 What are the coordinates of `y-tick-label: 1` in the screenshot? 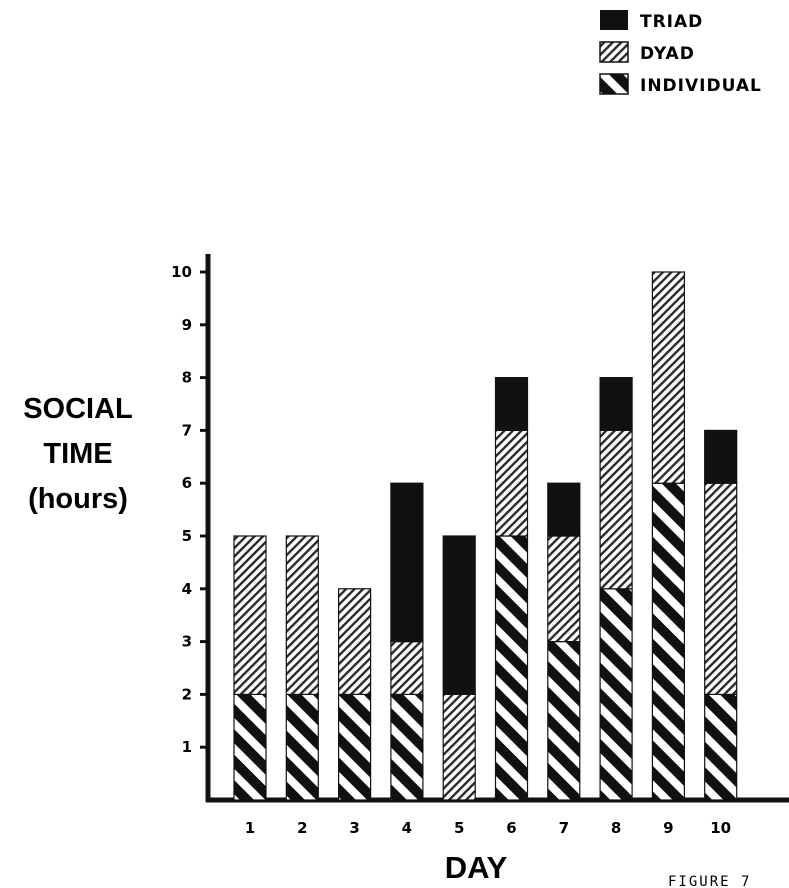 It's located at (187, 747).